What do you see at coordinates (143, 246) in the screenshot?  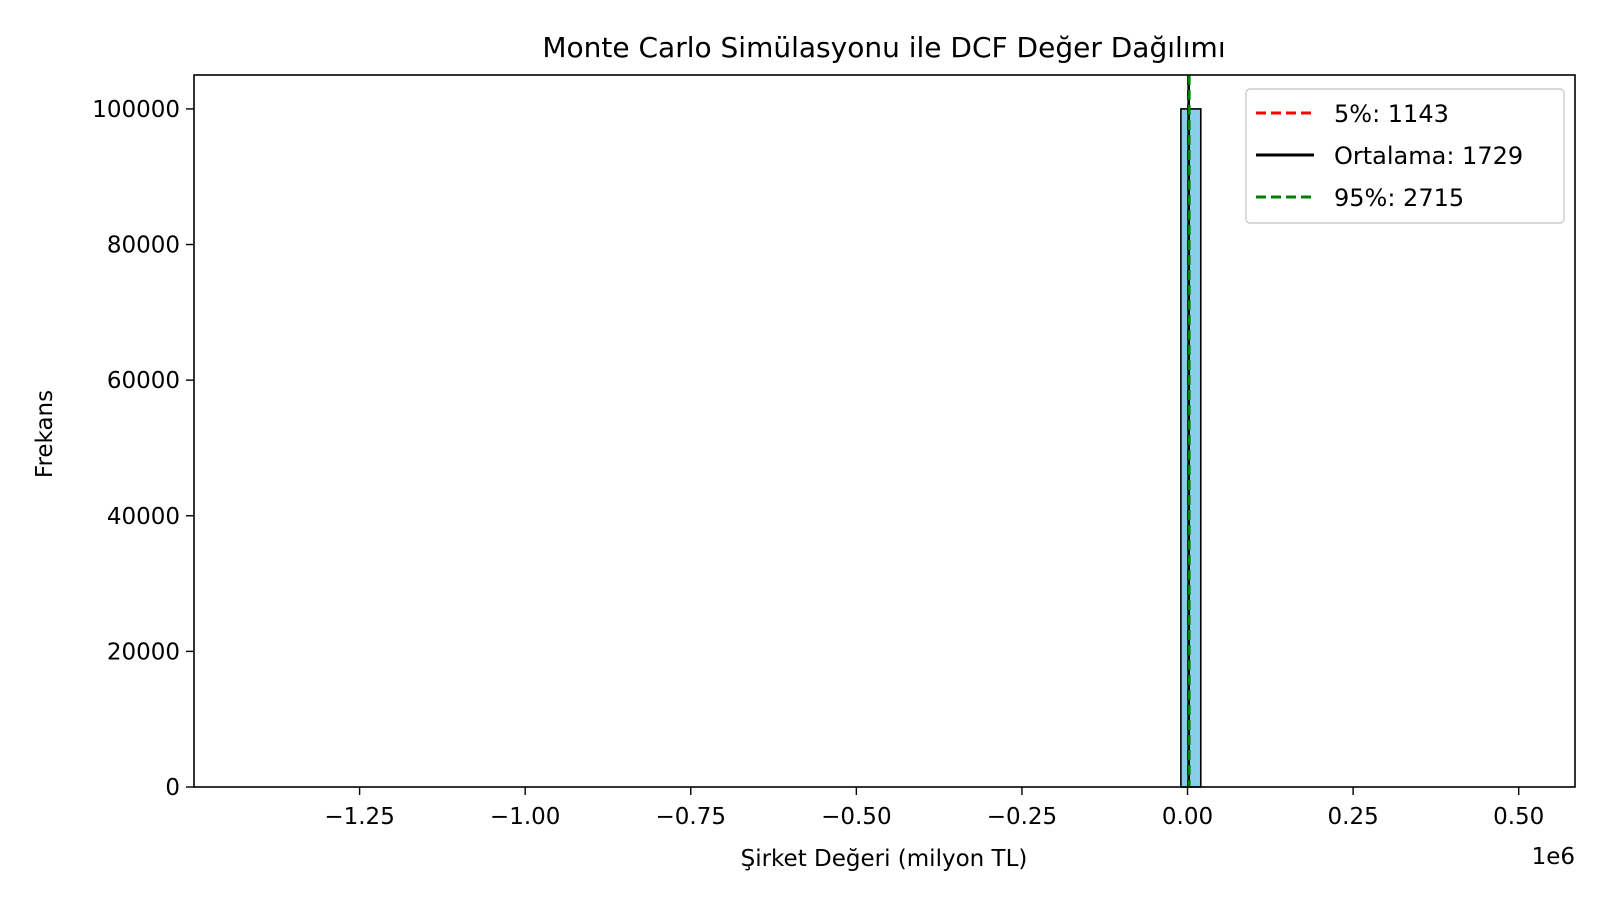 I see `y-tick-label-4: 80000` at bounding box center [143, 246].